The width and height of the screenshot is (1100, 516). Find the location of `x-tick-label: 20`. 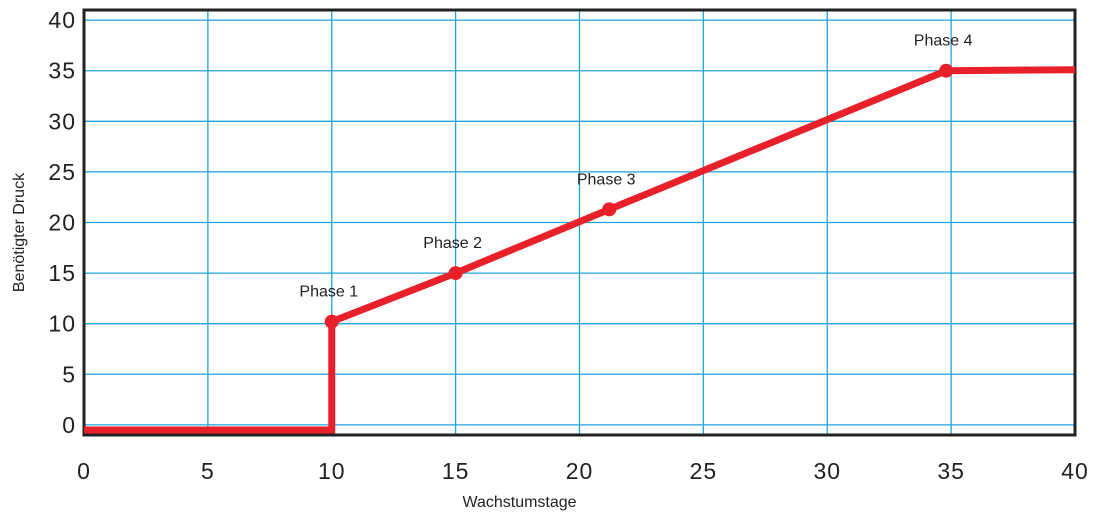

x-tick-label: 20 is located at coordinates (580, 471).